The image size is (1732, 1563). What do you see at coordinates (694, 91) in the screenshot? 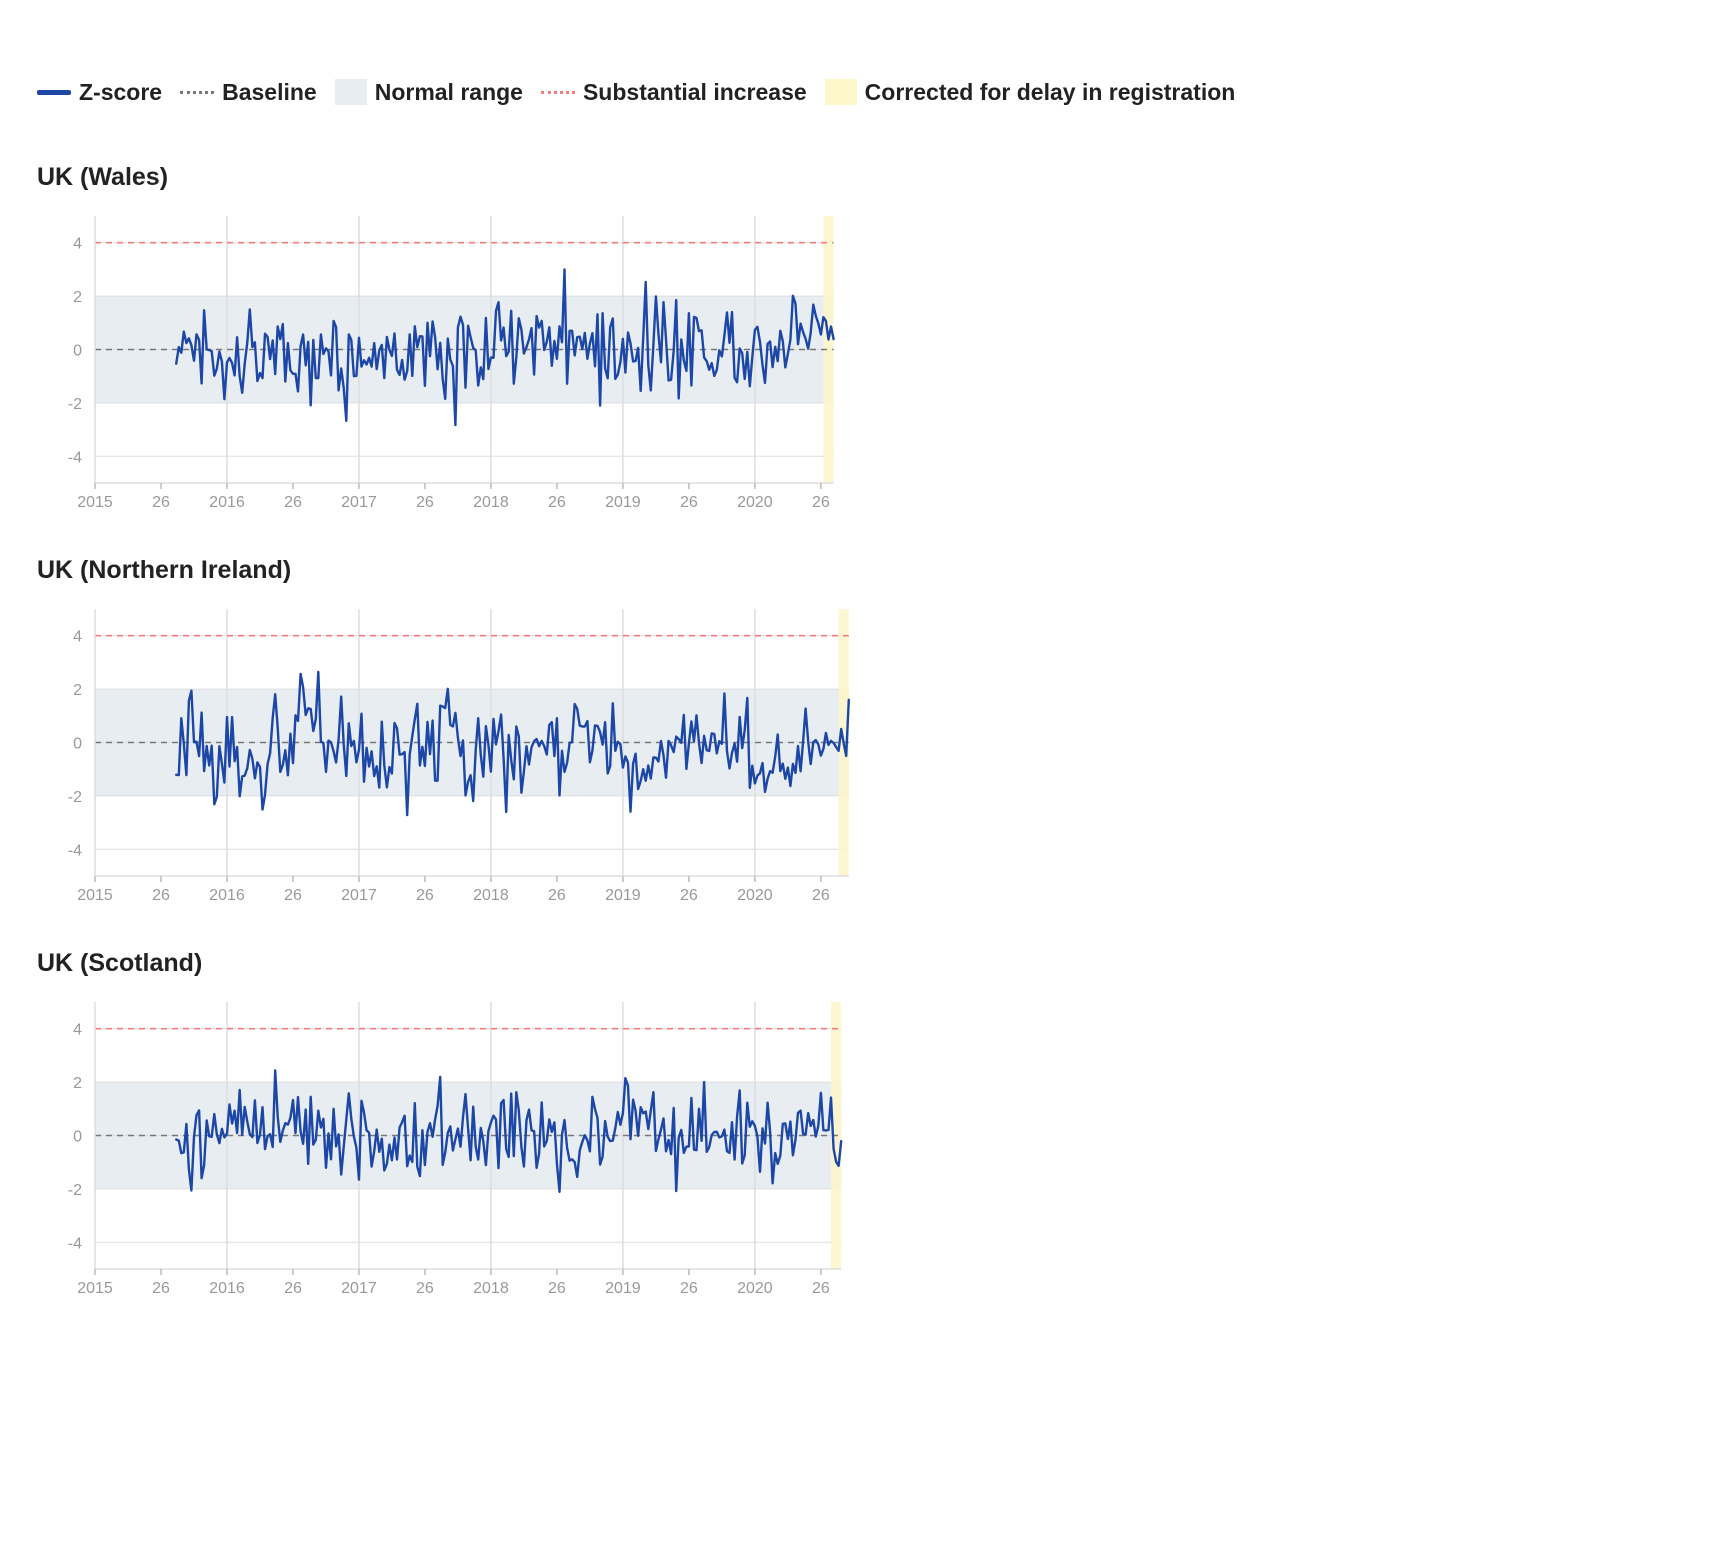
I see `legend-label-substantial-increase: Substantial increase` at bounding box center [694, 91].